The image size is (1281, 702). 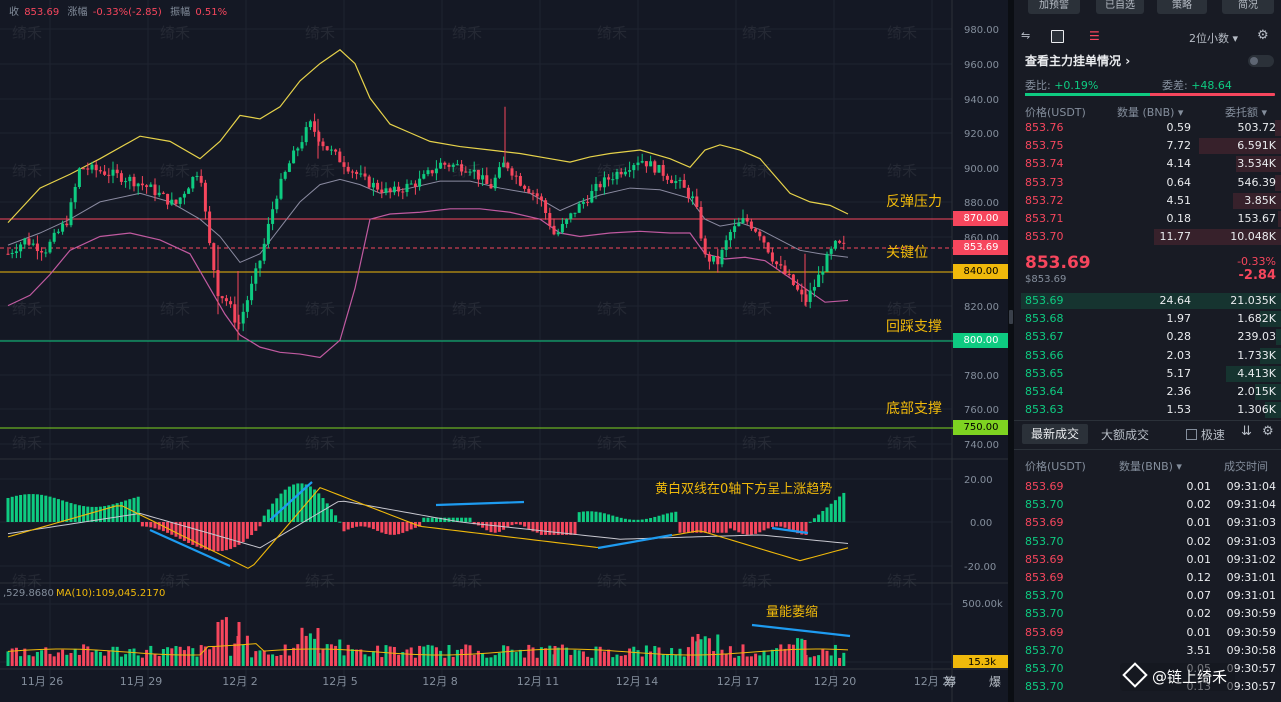 What do you see at coordinates (1147, 183) in the screenshot?
I see `ask-row: 853.73 0.64 546.39` at bounding box center [1147, 183].